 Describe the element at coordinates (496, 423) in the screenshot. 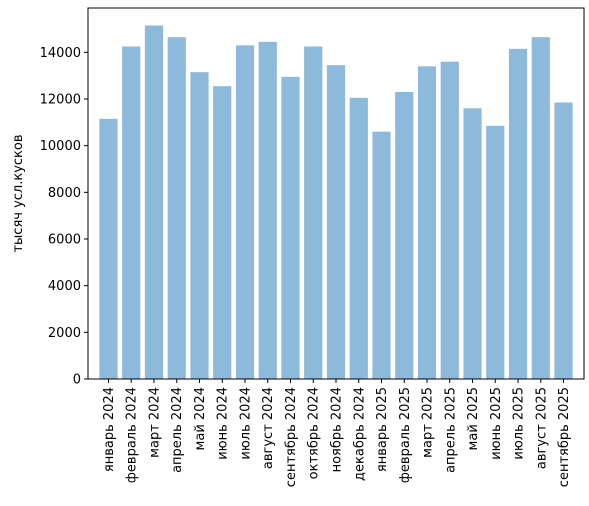

I see `x-tick-label: июнь 2025` at that location.